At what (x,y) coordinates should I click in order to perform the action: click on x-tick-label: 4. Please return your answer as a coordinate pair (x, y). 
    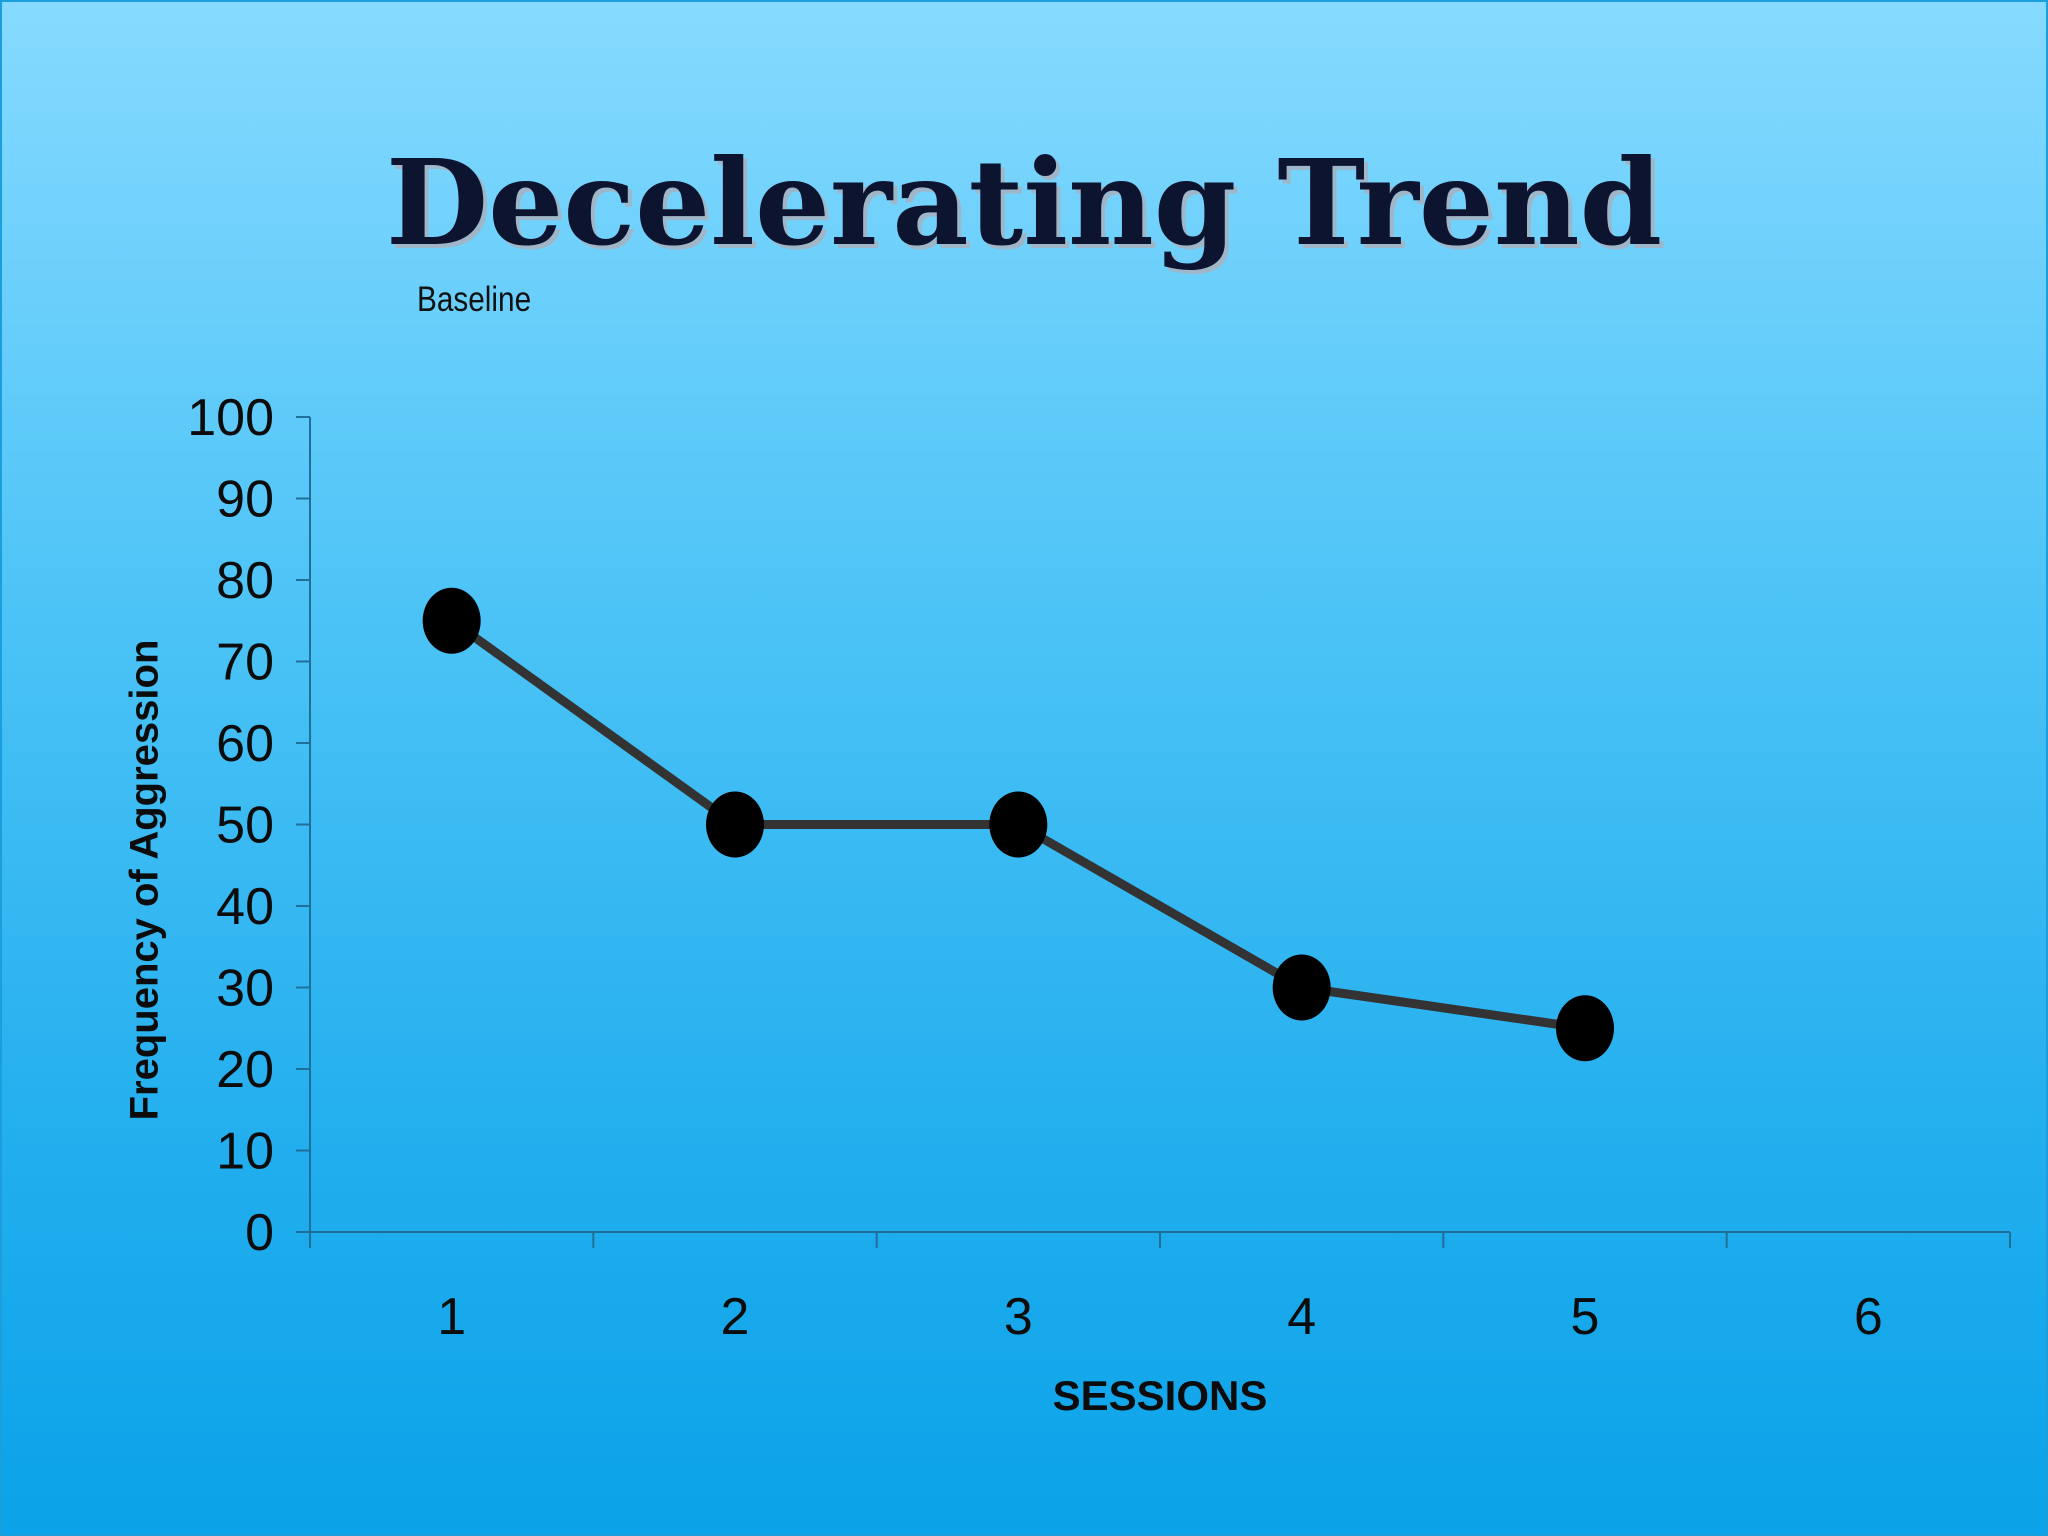
    Looking at the image, I should click on (1301, 1317).